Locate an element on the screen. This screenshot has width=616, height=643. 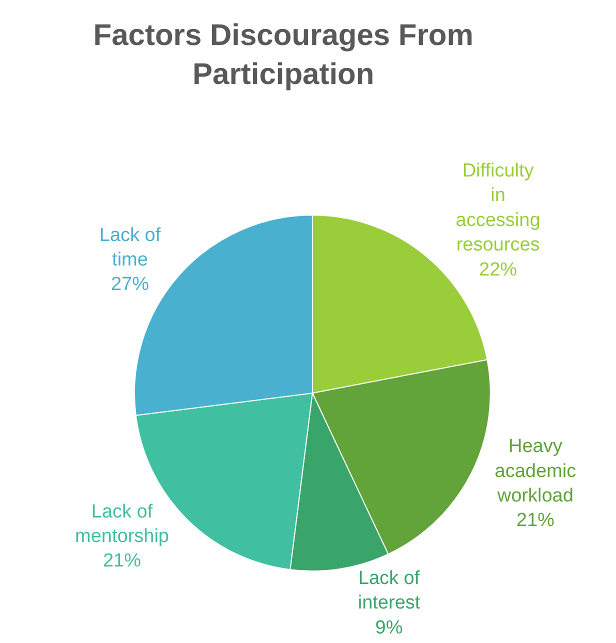
slice-label: Lack of time is located at coordinates (130, 247).